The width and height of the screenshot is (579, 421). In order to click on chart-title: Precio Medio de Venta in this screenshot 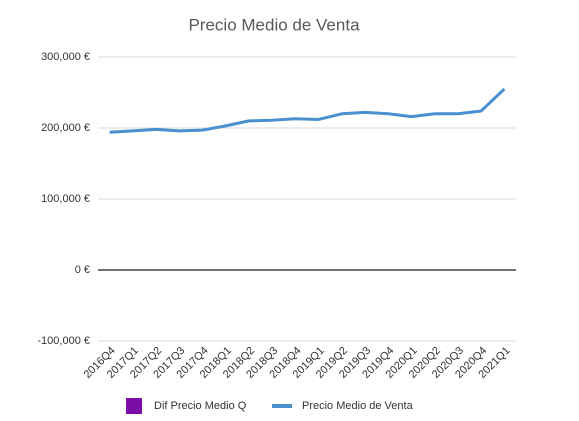, I will do `click(274, 24)`.